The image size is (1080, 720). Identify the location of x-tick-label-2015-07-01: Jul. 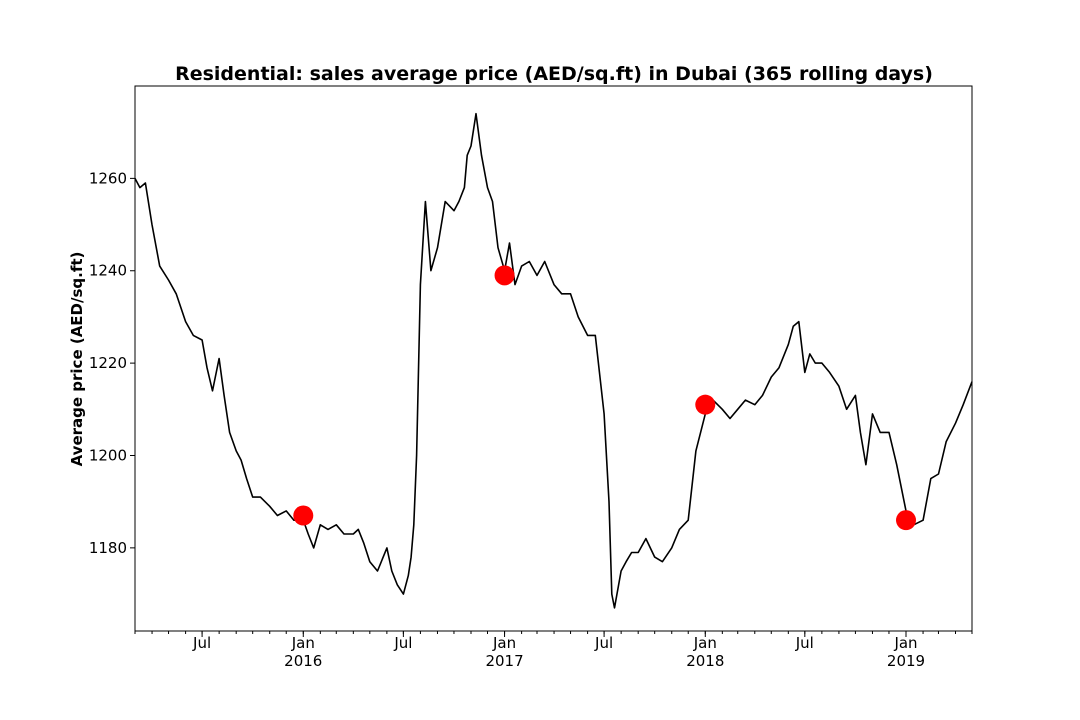
(201, 643).